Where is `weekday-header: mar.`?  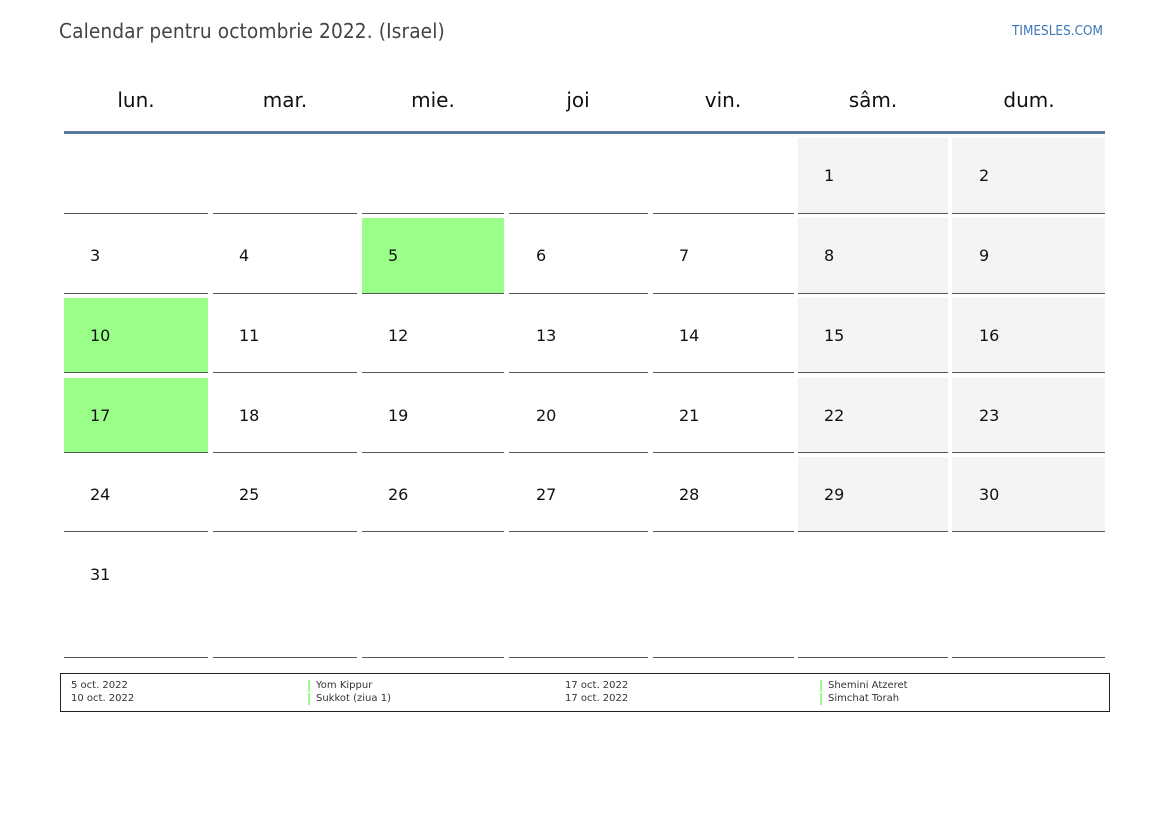
weekday-header: mar. is located at coordinates (285, 100).